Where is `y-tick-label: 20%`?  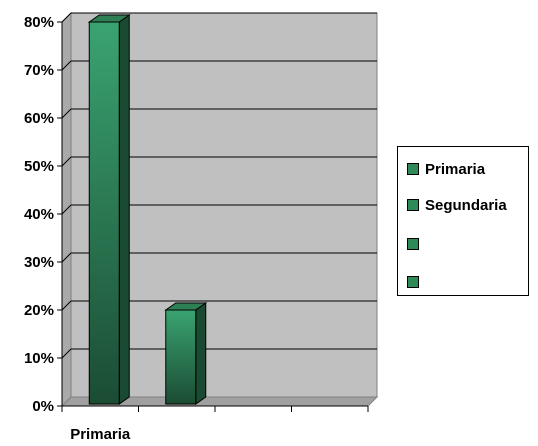
y-tick-label: 20% is located at coordinates (39, 310).